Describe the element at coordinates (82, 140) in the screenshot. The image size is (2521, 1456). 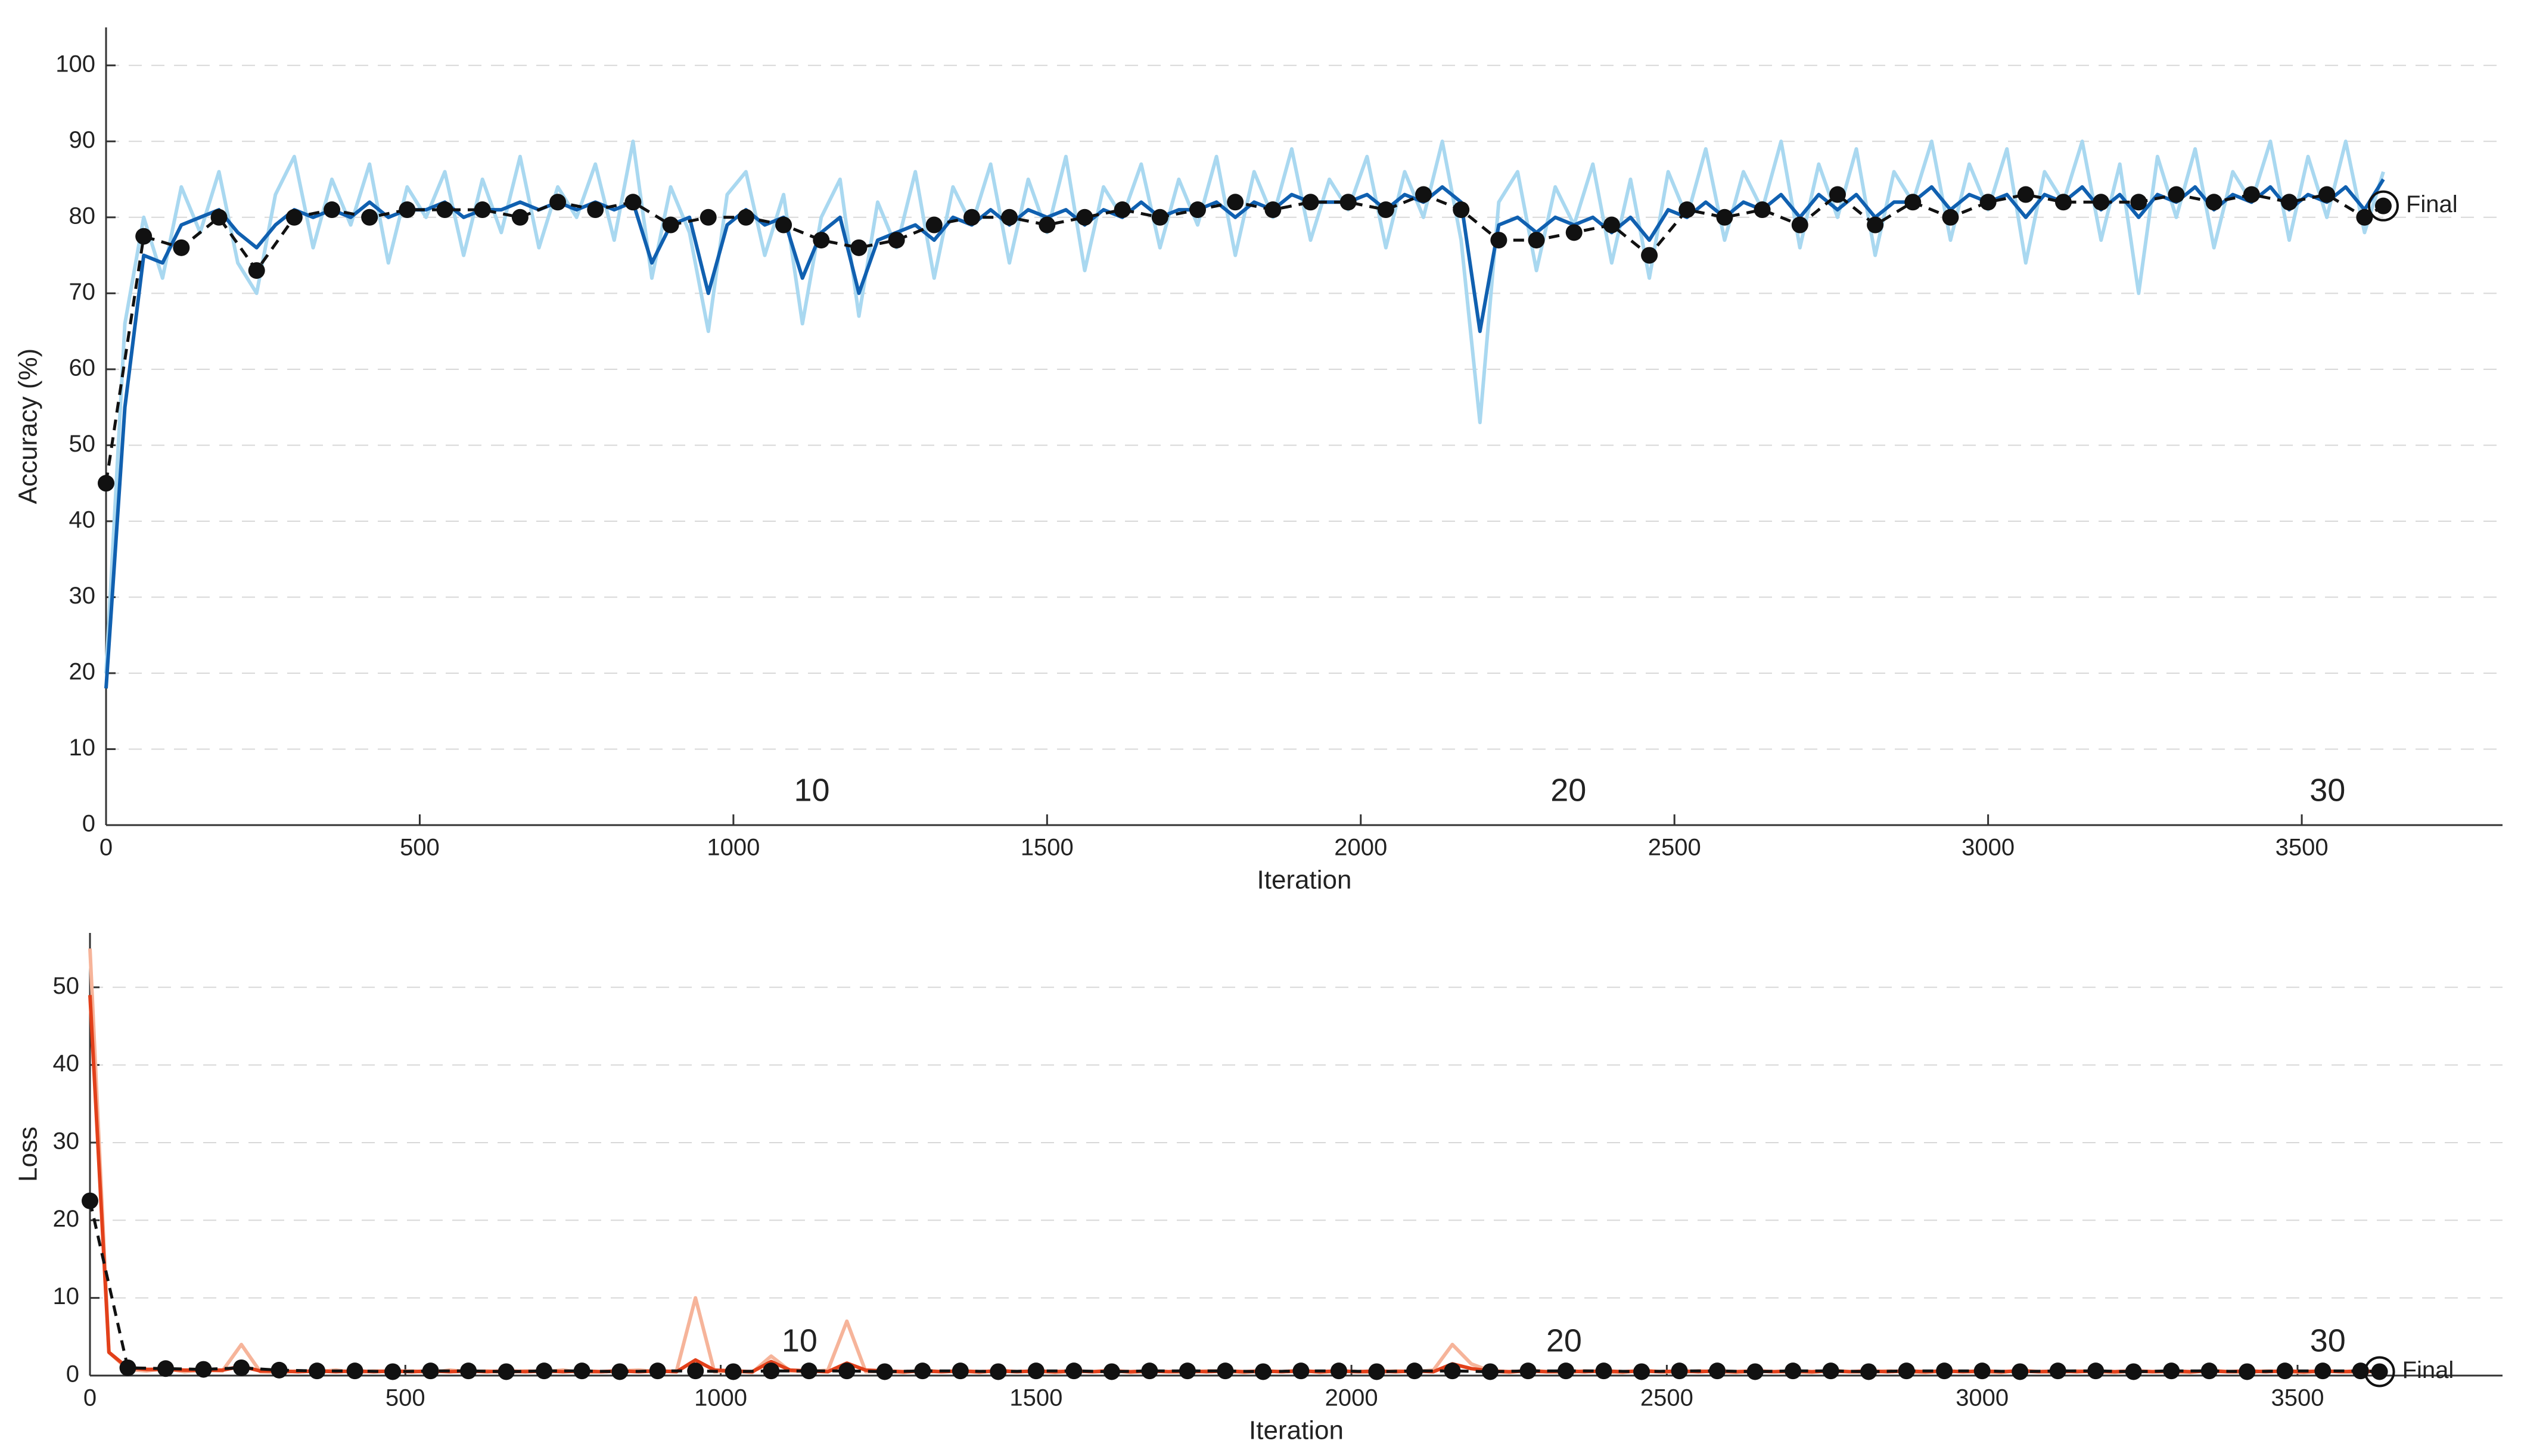
I see `y-tick-label: 90` at that location.